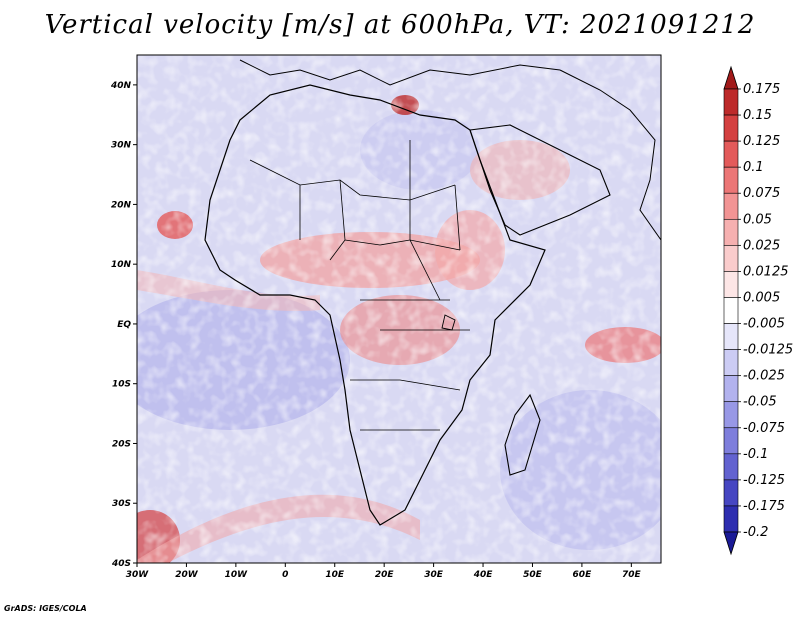 Image resolution: width=800 pixels, height=618 pixels. I want to click on coastline-asia, so click(610, 155).